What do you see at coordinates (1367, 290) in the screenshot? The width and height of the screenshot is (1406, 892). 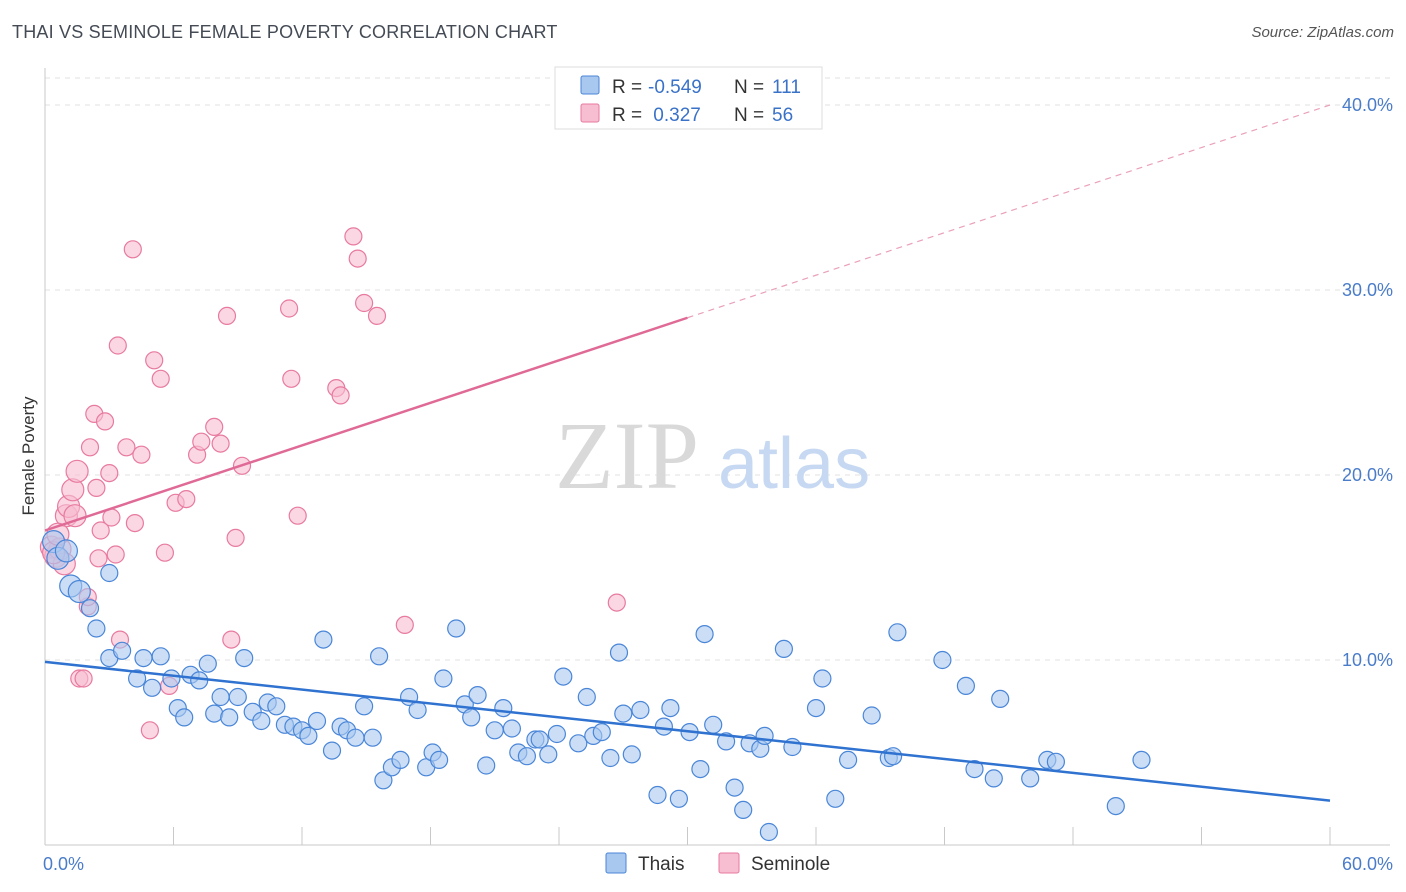 I see `y-tick-label-2: 30.0%` at bounding box center [1367, 290].